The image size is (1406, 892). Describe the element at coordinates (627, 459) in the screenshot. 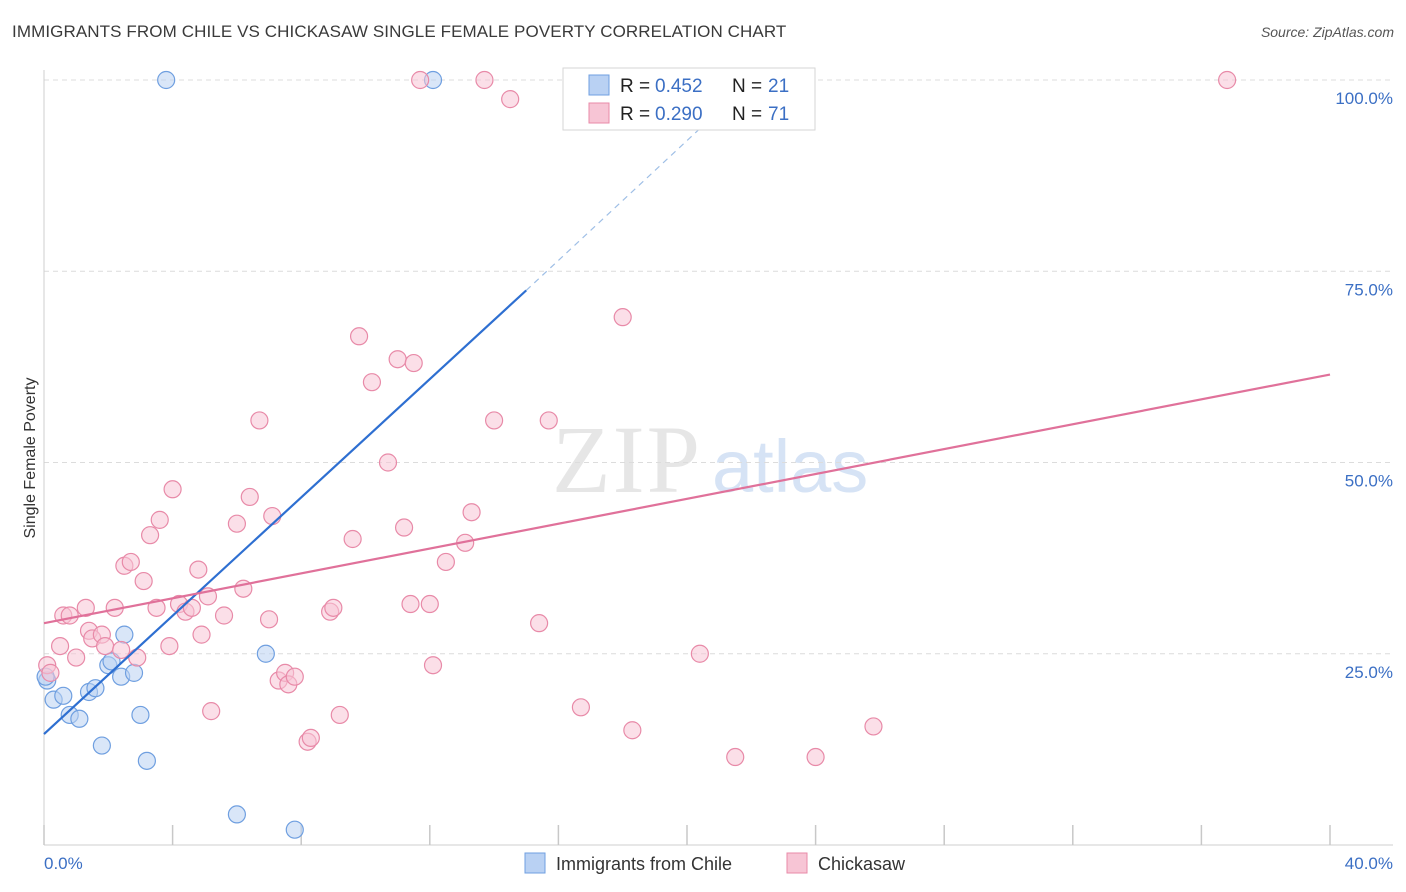

I see `watermark-zip: ZIP` at that location.